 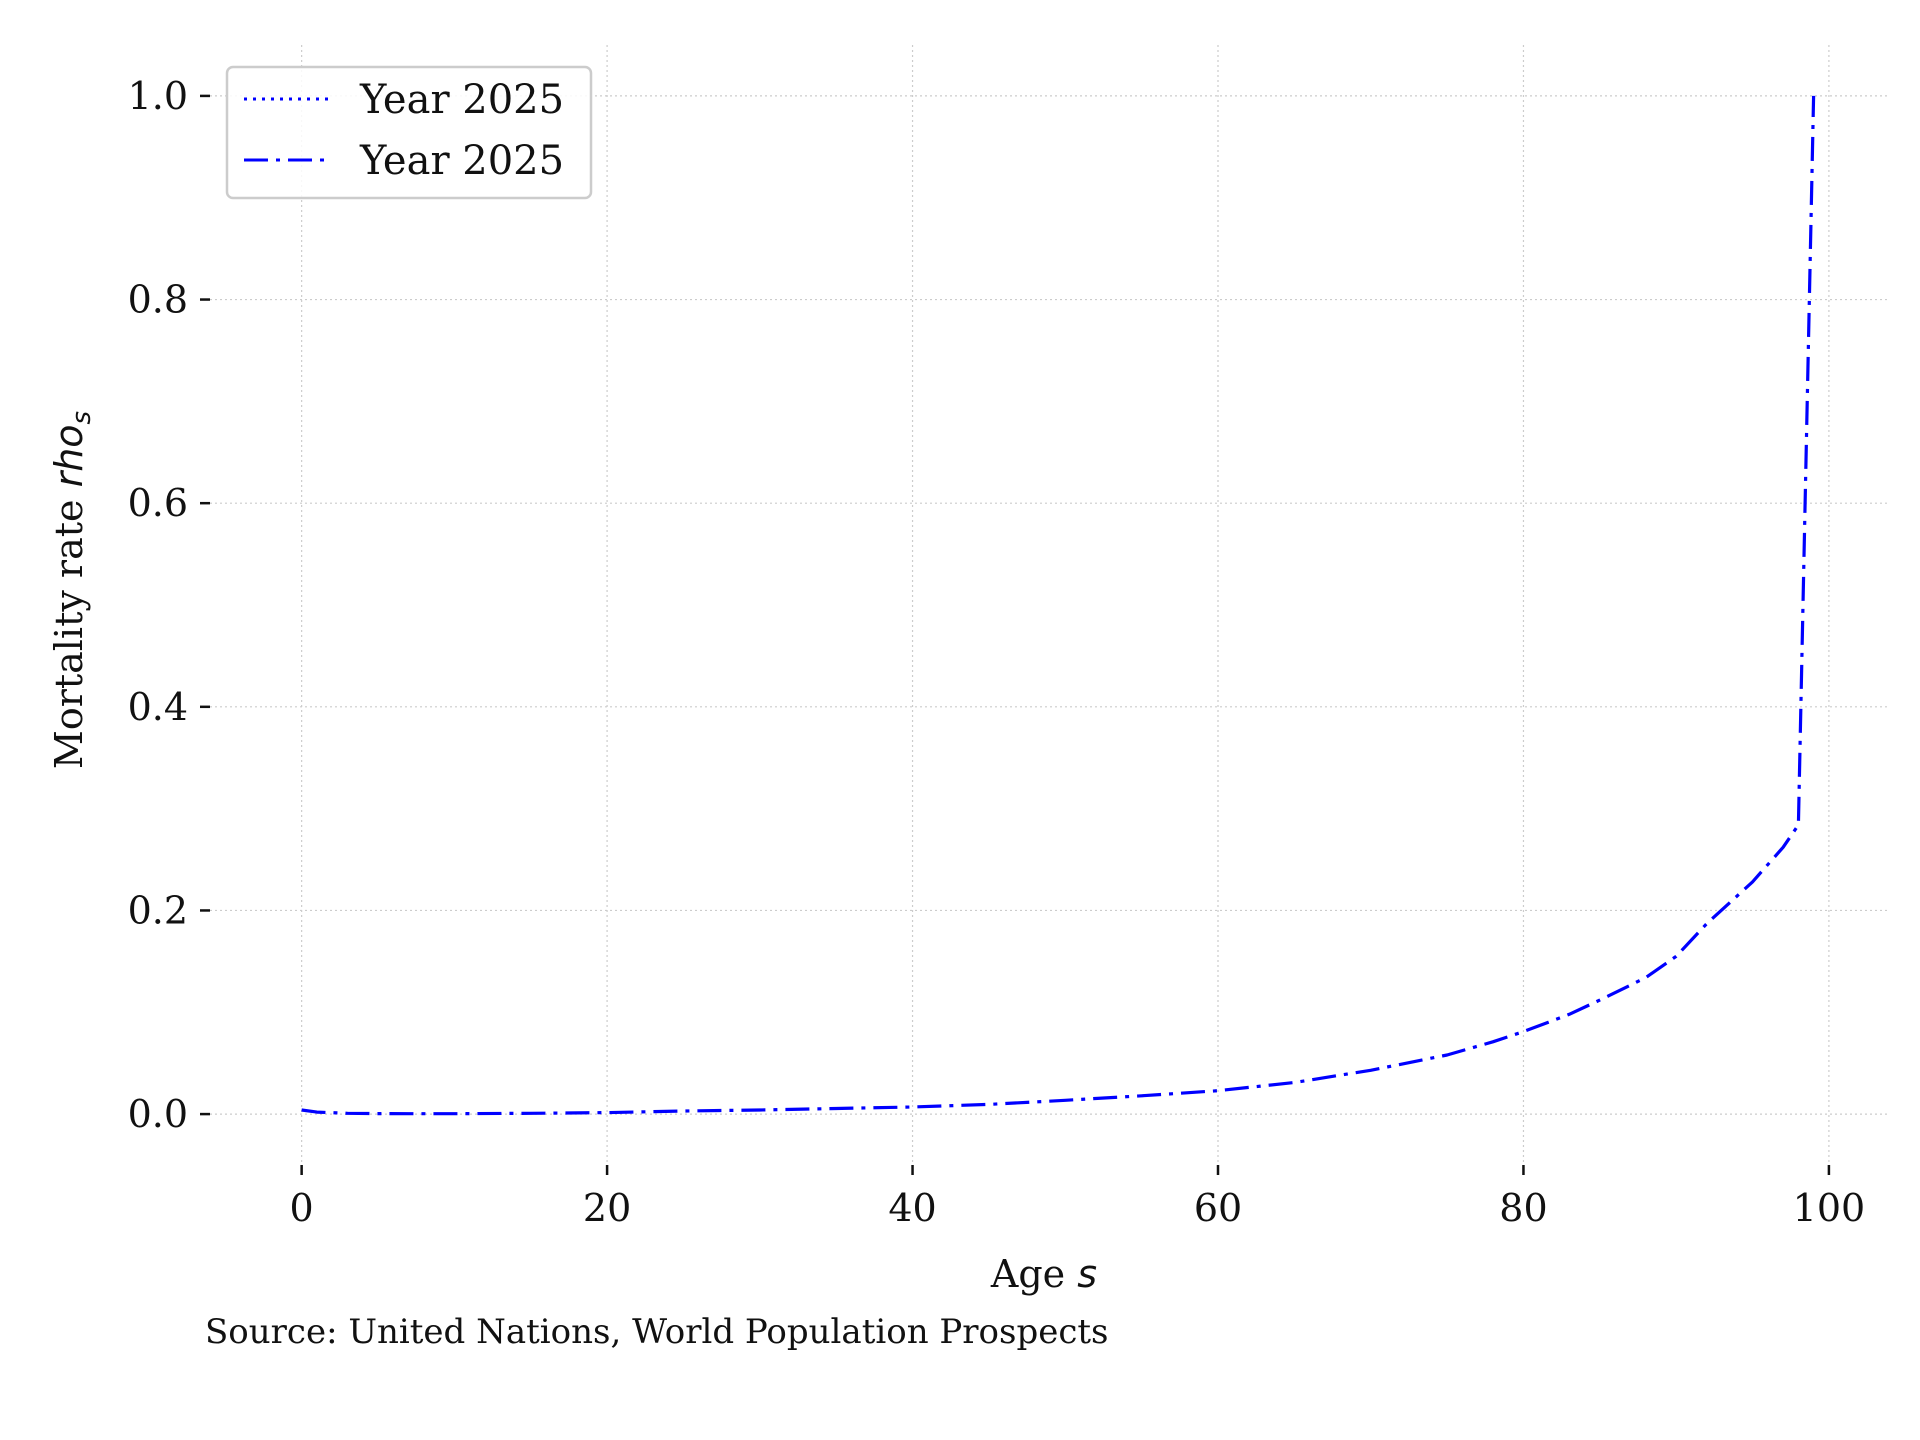 What do you see at coordinates (158, 96) in the screenshot?
I see `y-tick-label-5: 1.0` at bounding box center [158, 96].